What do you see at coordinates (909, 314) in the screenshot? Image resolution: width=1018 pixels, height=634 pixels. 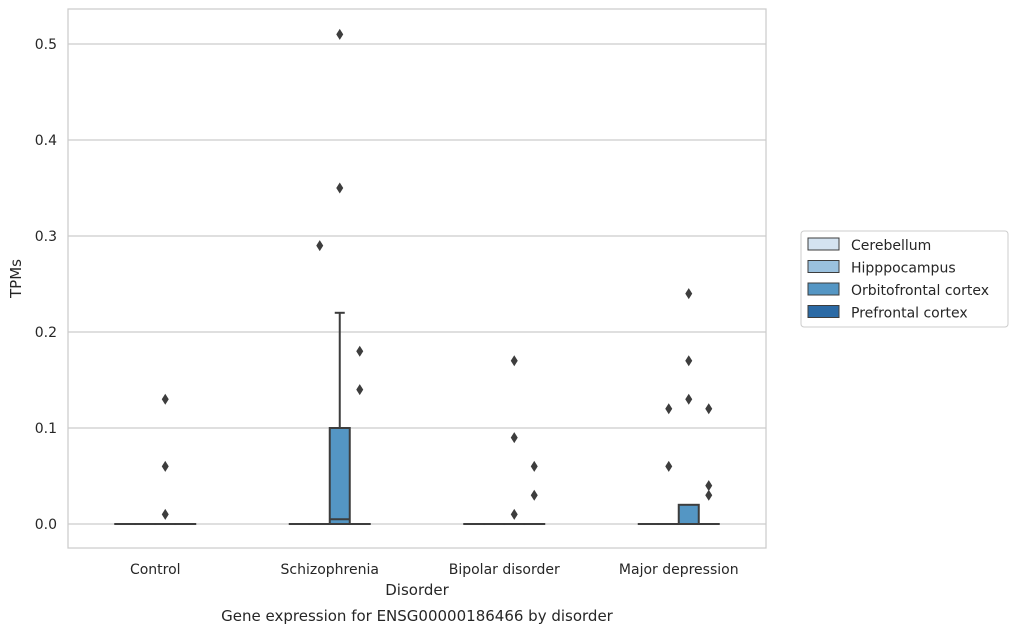 I see `legend-label: Prefrontal cortex` at bounding box center [909, 314].